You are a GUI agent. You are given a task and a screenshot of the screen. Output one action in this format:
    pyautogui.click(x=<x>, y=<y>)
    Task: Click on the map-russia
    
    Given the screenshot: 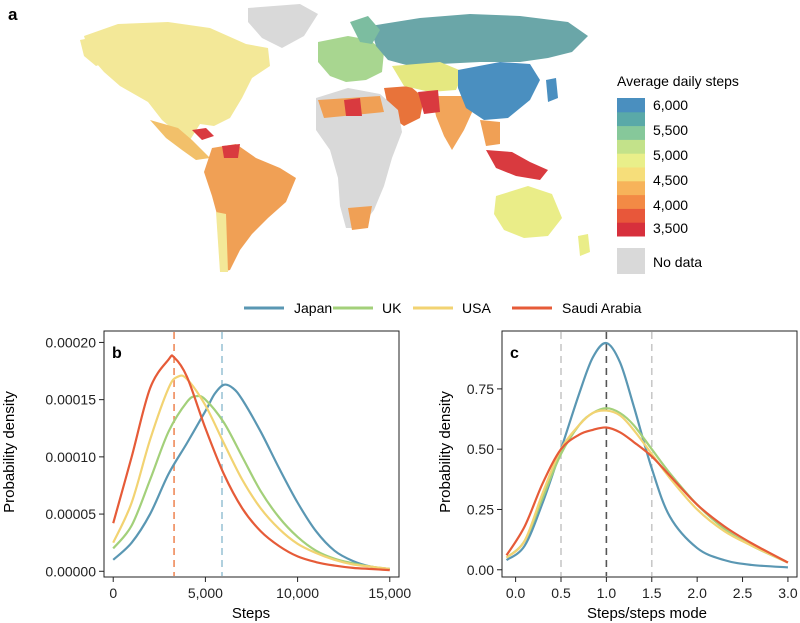 What is the action you would take?
    pyautogui.click(x=479, y=40)
    